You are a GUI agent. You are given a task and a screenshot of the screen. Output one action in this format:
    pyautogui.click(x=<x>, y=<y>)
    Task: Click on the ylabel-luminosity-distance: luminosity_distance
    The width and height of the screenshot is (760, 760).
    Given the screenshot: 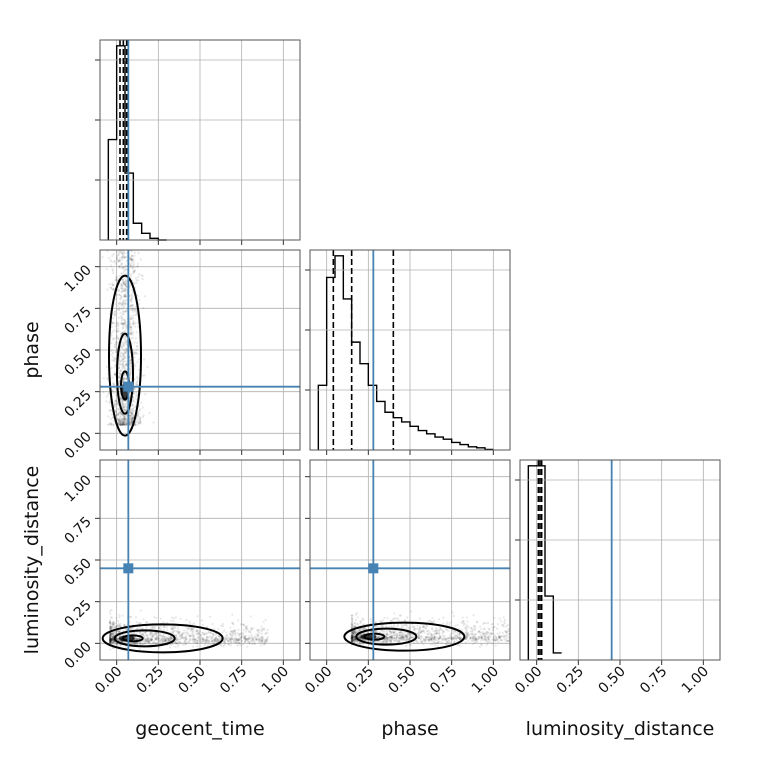 What is the action you would take?
    pyautogui.click(x=32, y=560)
    